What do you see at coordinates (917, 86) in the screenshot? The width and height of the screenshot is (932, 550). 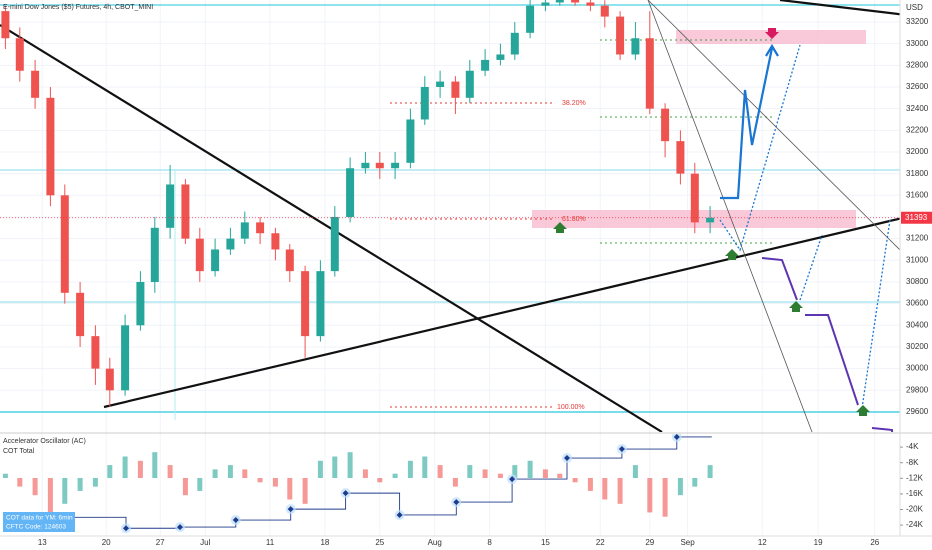 I see `y-tick-label: 32600` at bounding box center [917, 86].